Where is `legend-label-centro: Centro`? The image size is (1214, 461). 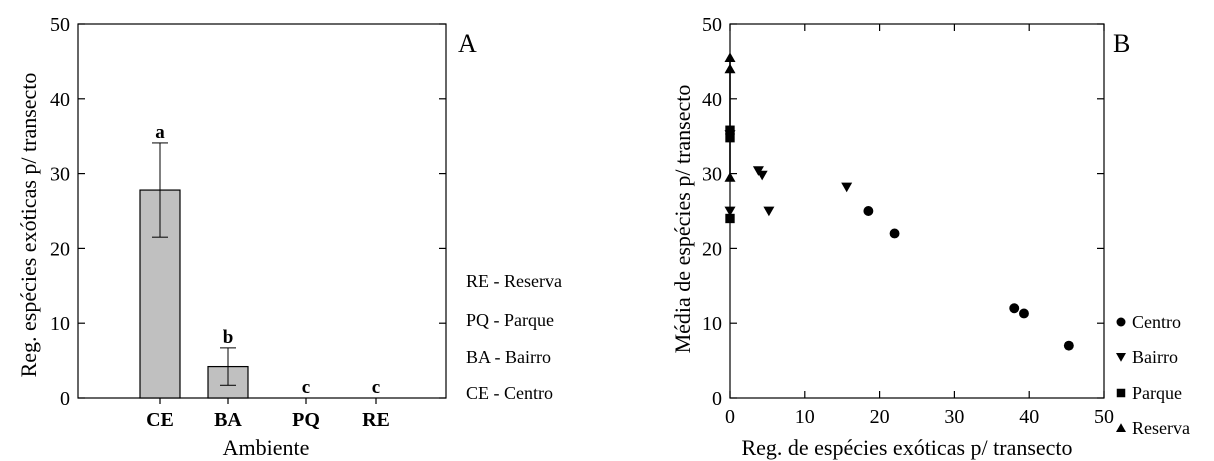 legend-label-centro: Centro is located at coordinates (1156, 322).